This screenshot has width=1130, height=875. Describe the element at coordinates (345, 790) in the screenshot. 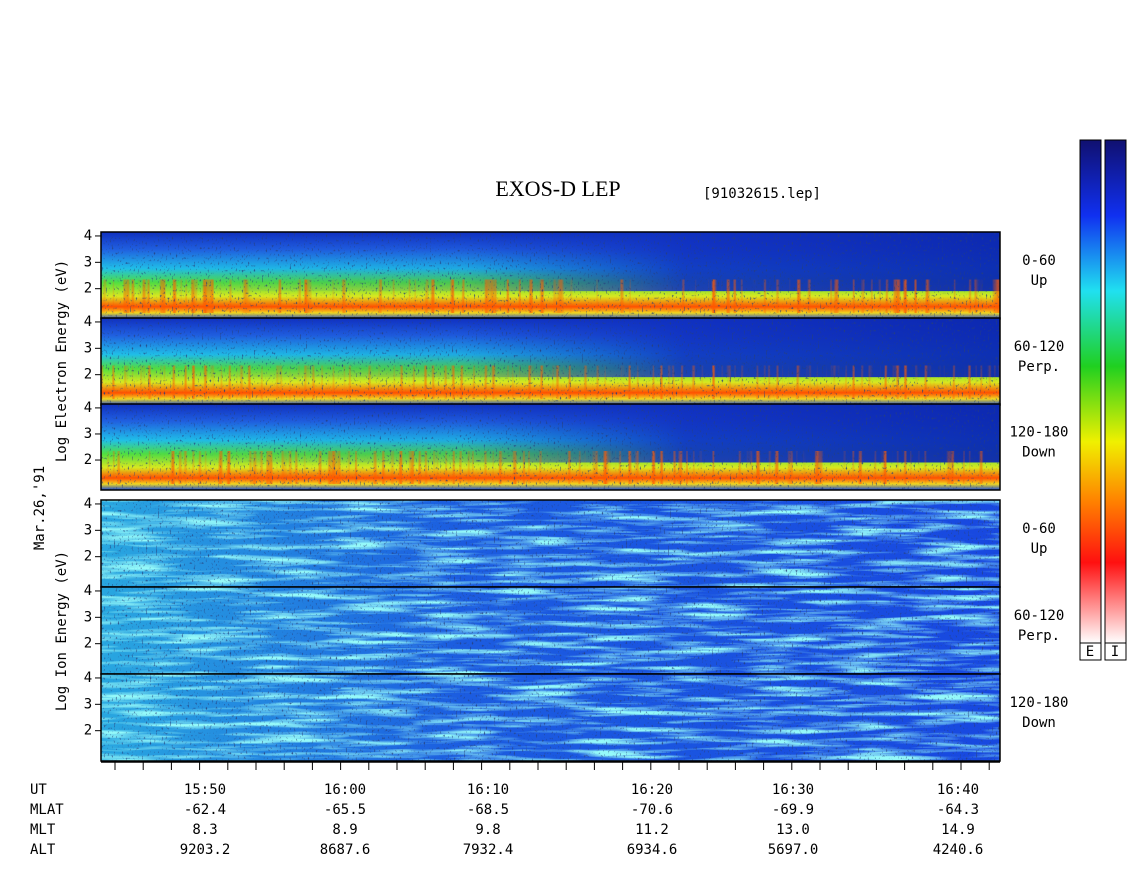

I see `row-value: 16:00` at that location.